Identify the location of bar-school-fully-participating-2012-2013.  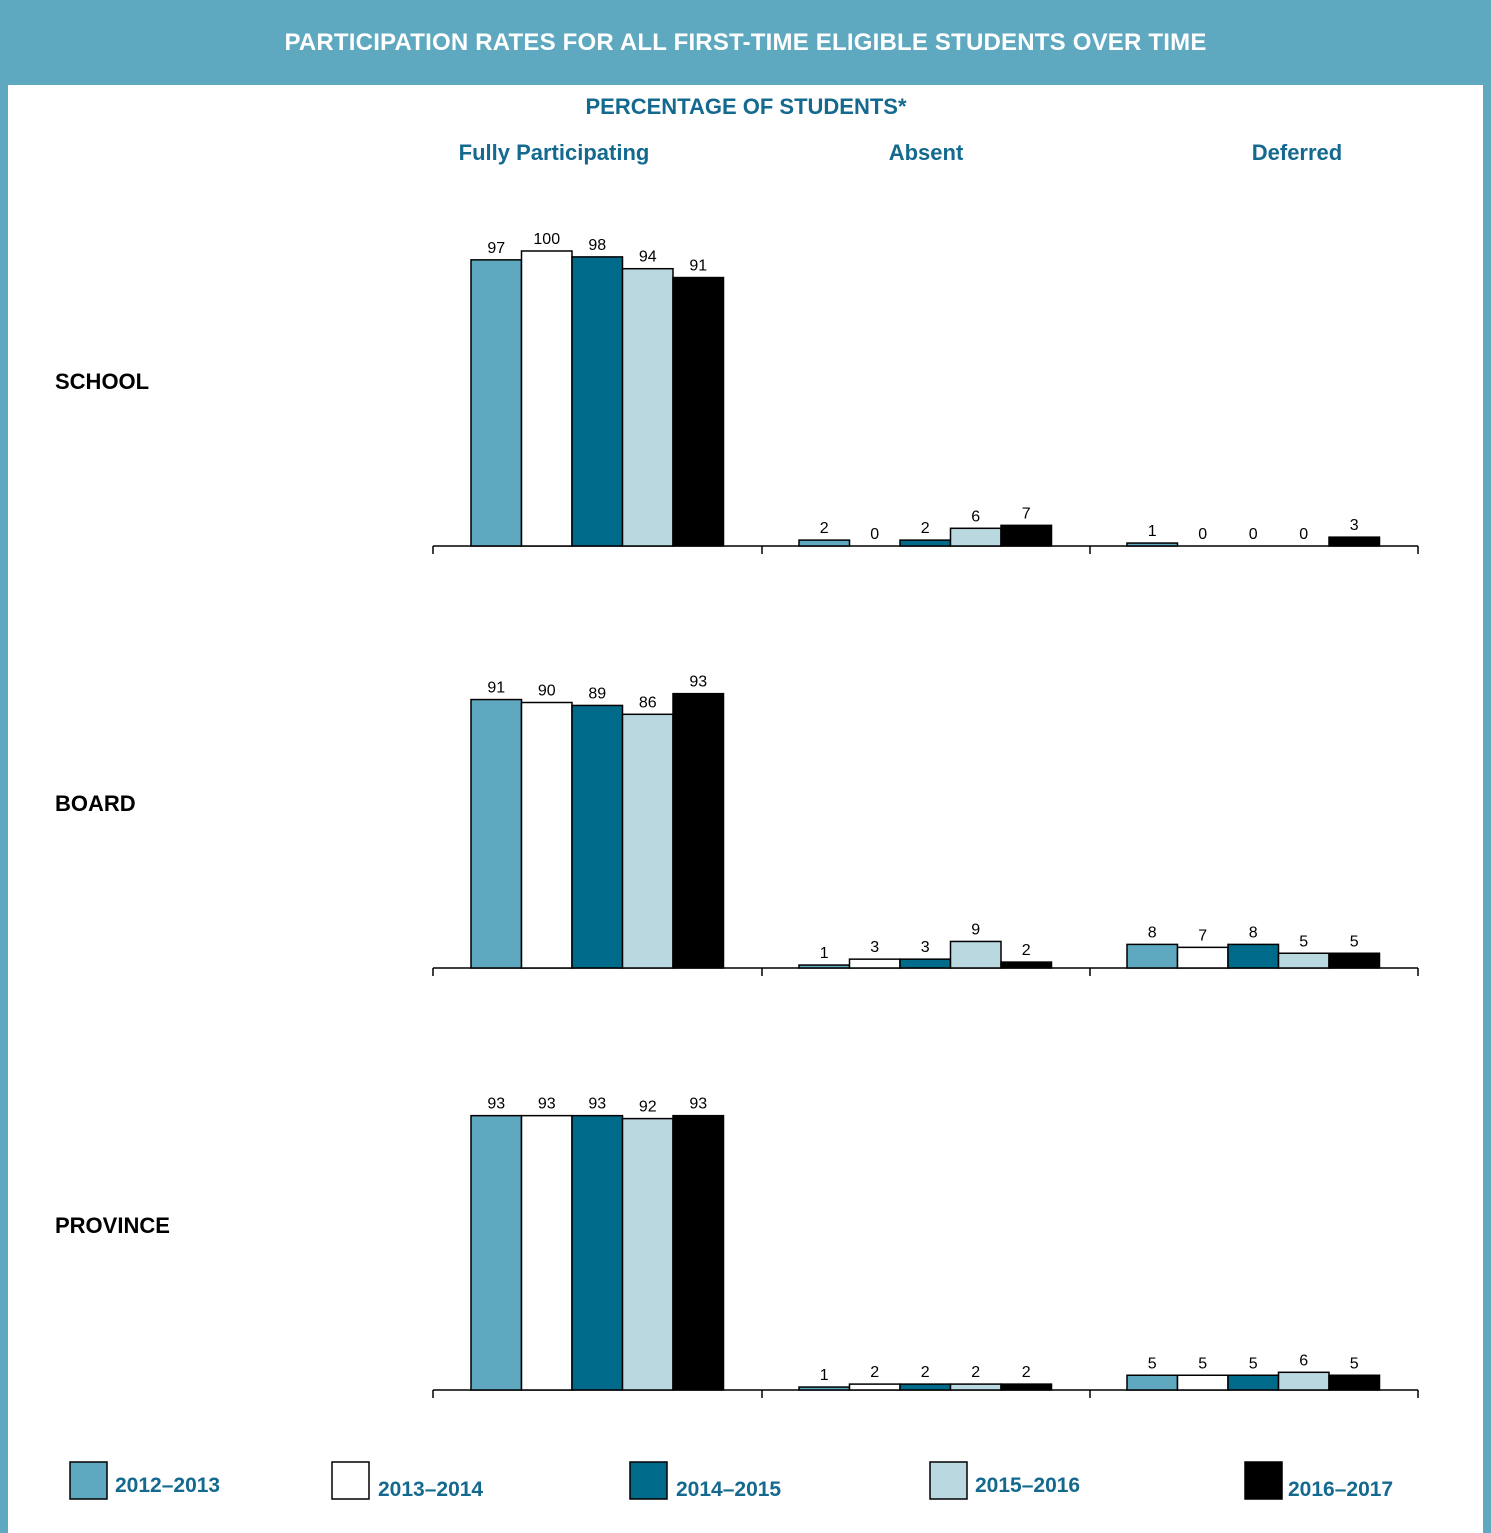
(496, 403).